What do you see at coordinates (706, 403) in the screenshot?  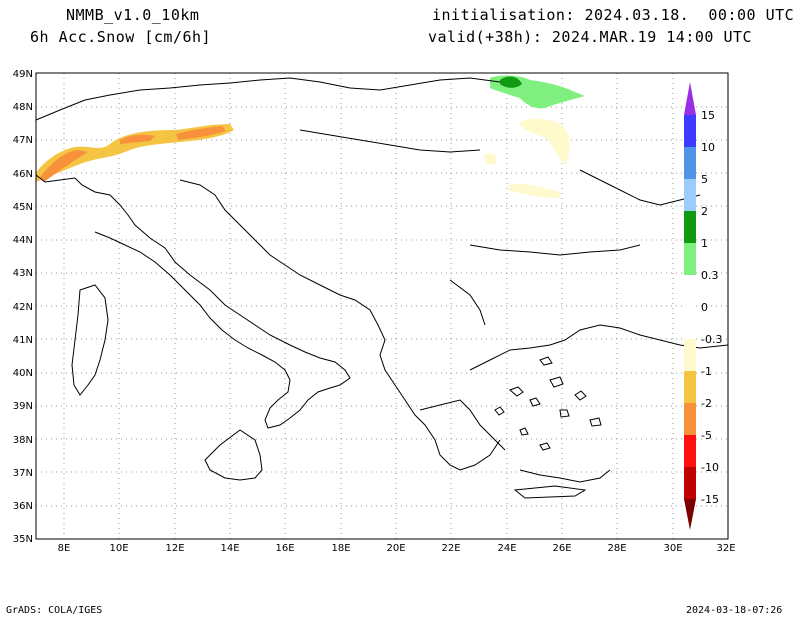 I see `colorbar-label: -2` at bounding box center [706, 403].